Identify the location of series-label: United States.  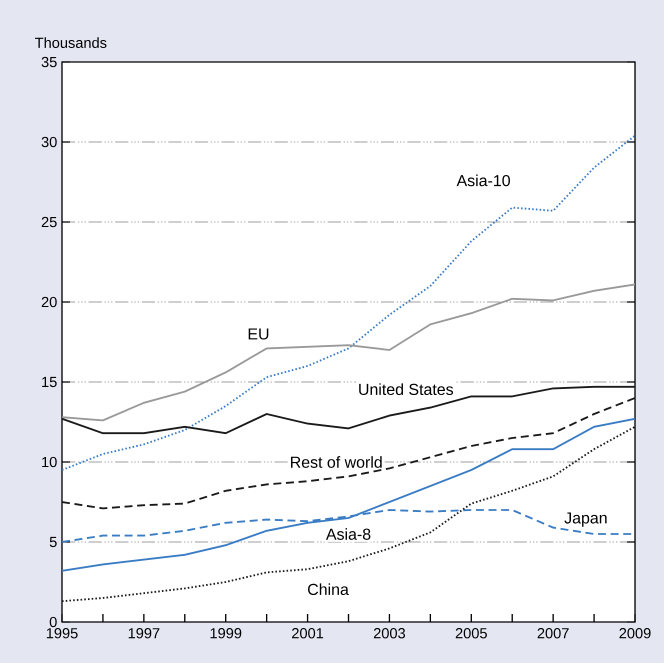
(406, 389).